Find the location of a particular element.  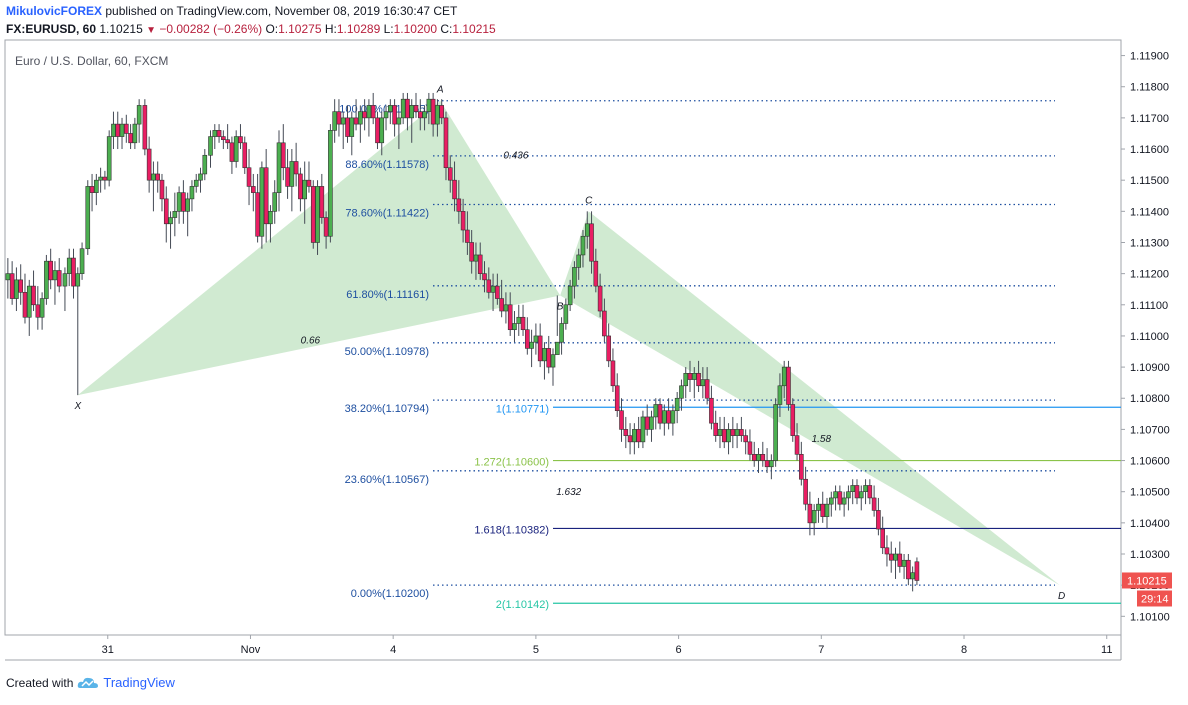

x-tick-label: 11 is located at coordinates (1106, 650).